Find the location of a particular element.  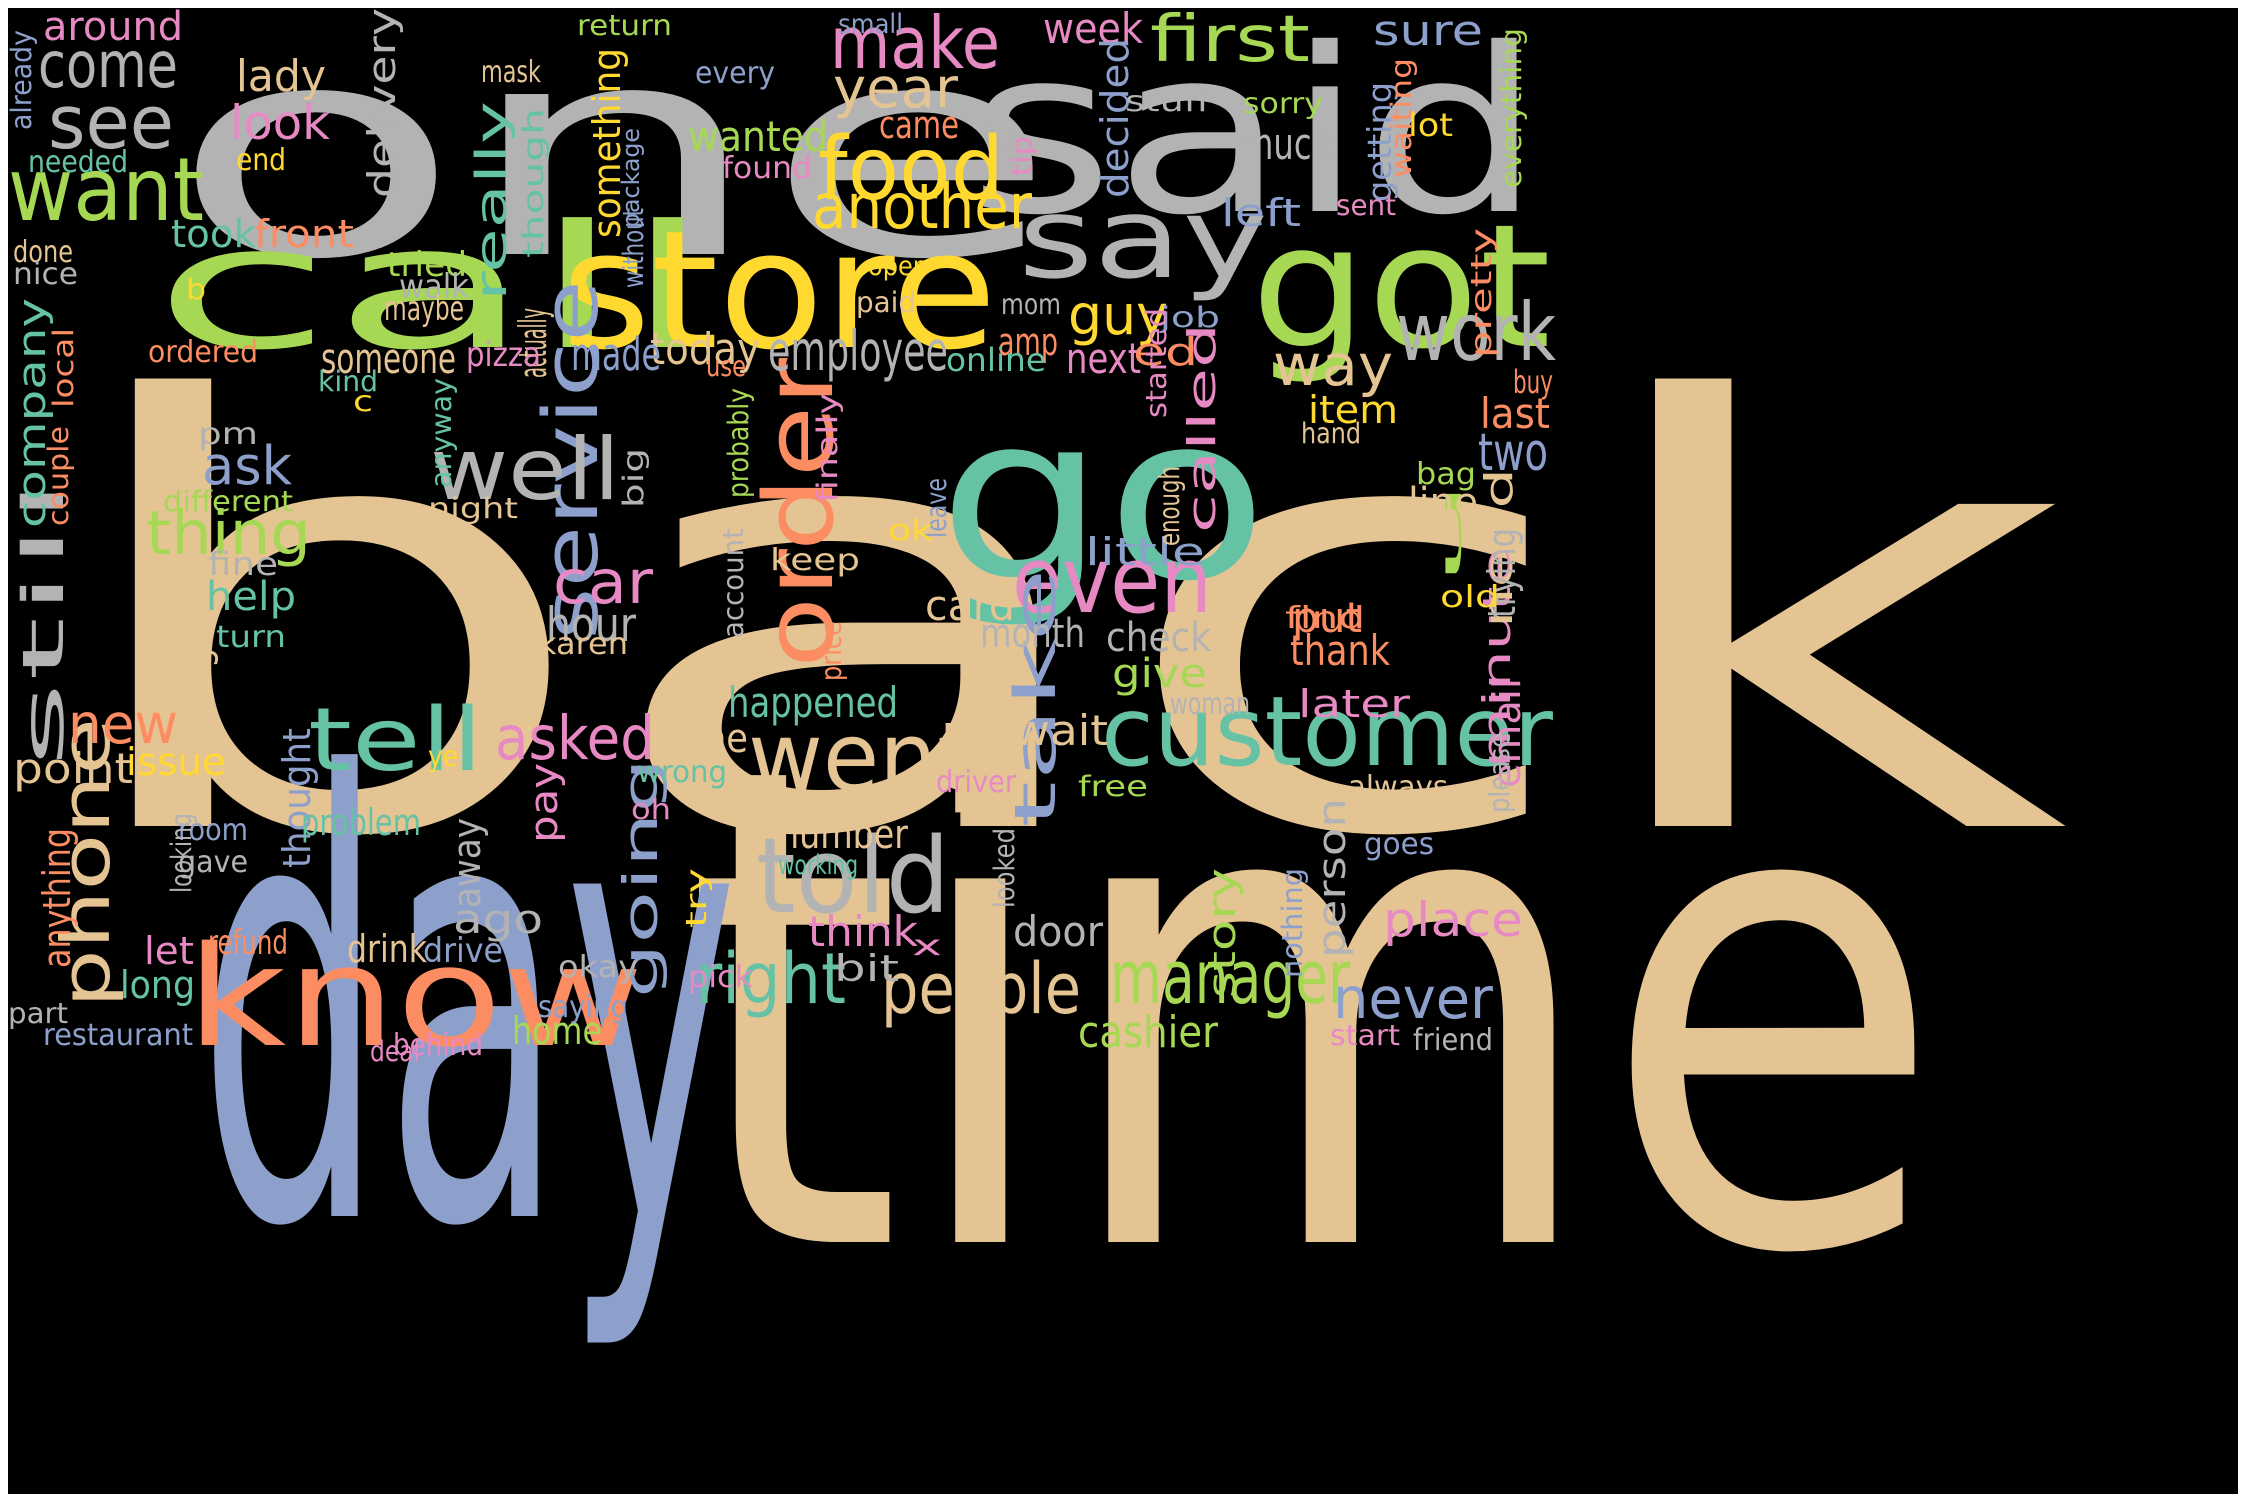

word-looked: looked is located at coordinates (1004, 868).